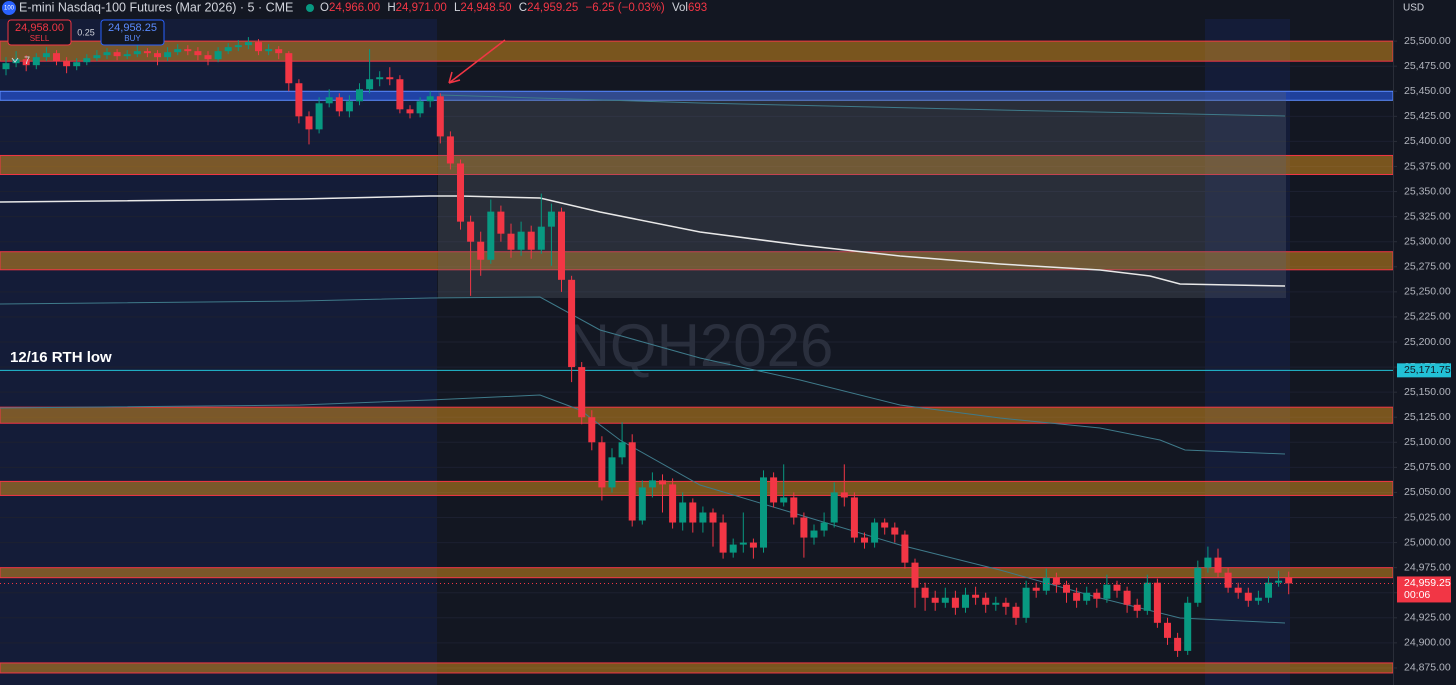  I want to click on sell-box, so click(39, 32).